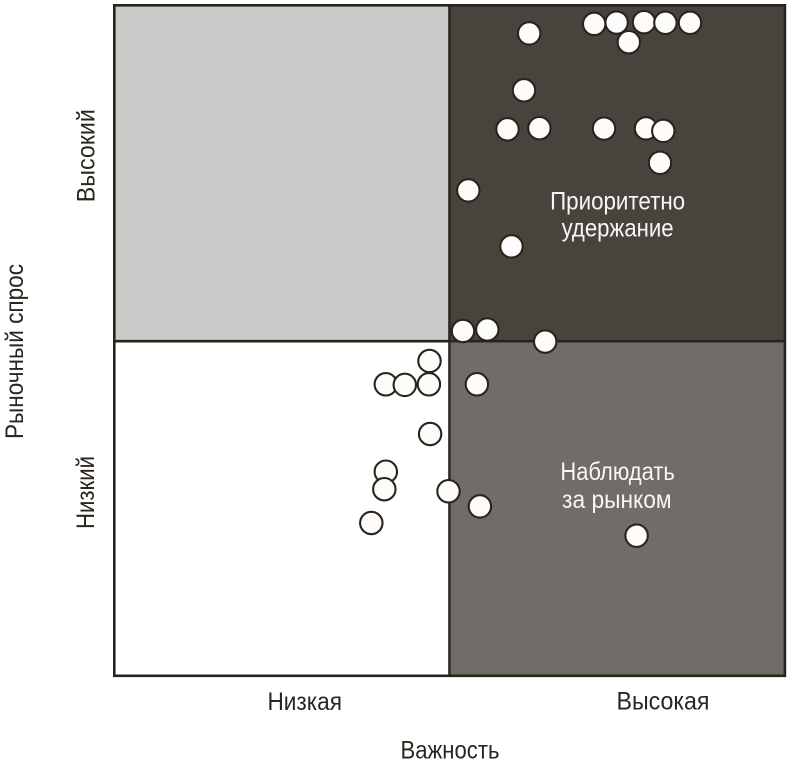  Describe the element at coordinates (618, 229) in the screenshot. I see `svg-text: удержание` at that location.